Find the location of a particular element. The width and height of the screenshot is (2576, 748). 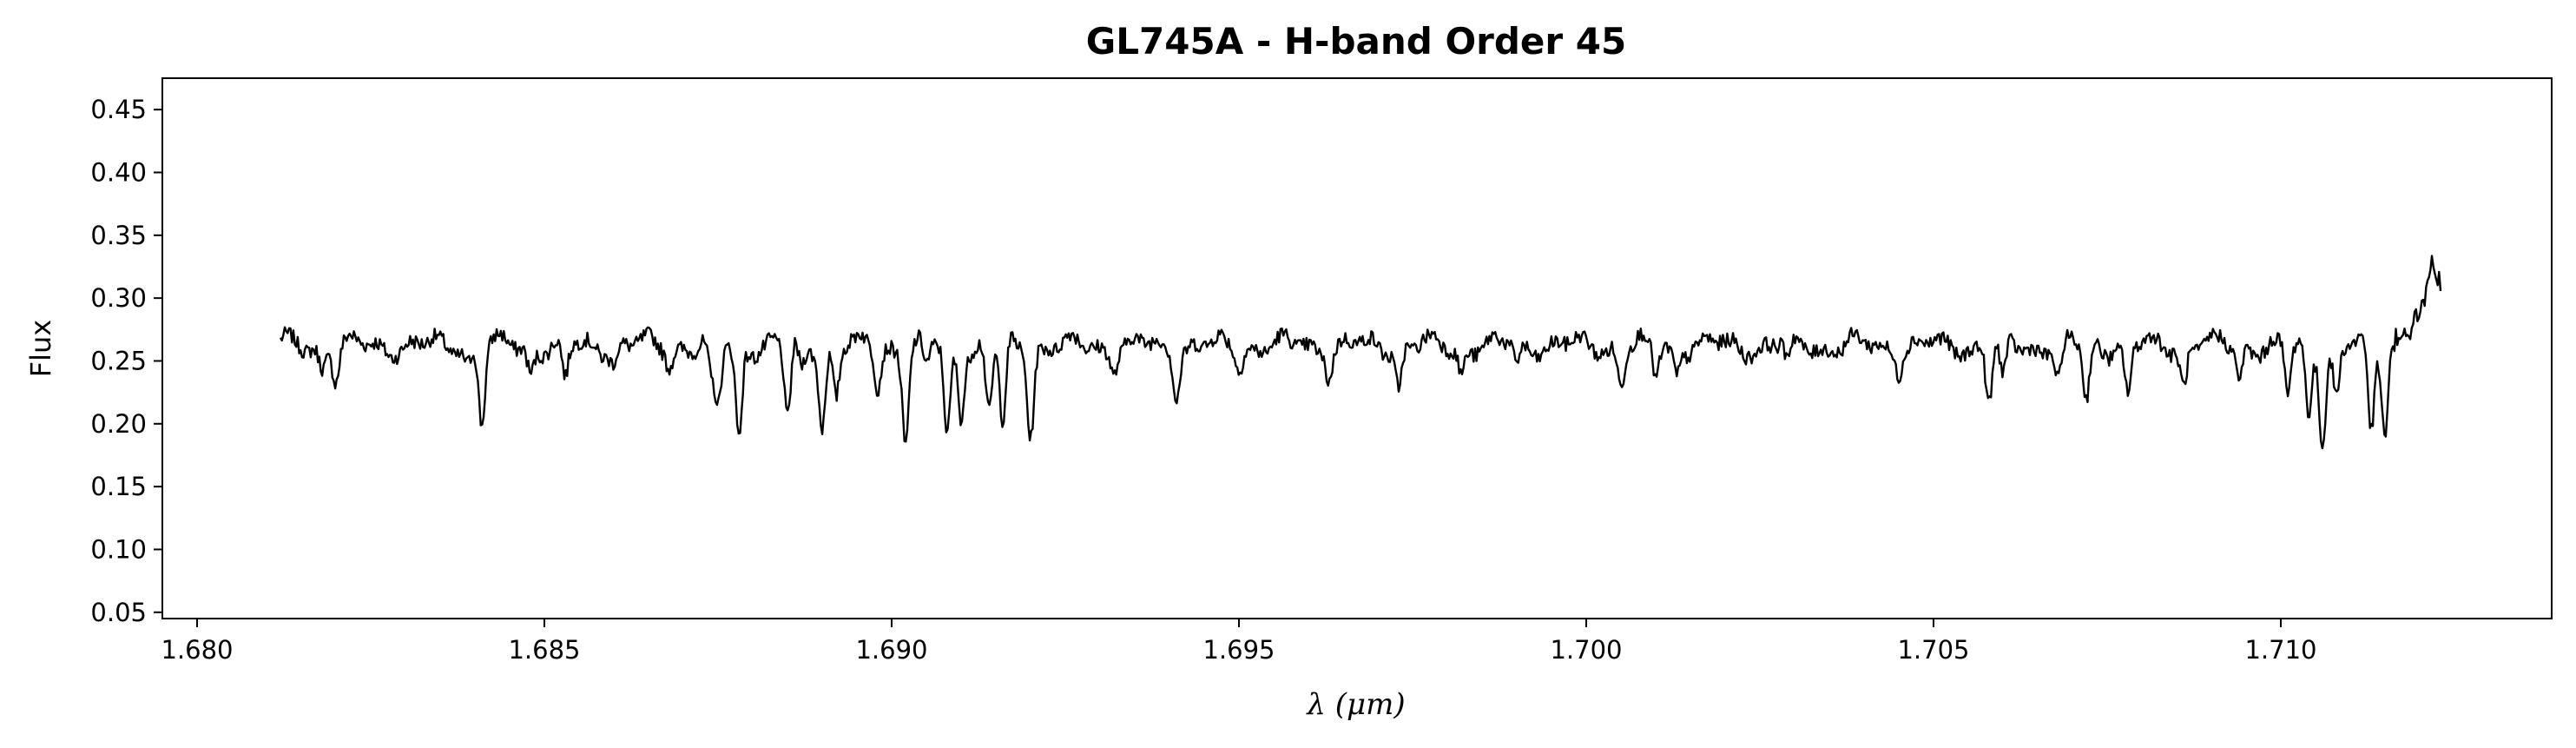

x-tick-label: 1.700 is located at coordinates (1586, 650).